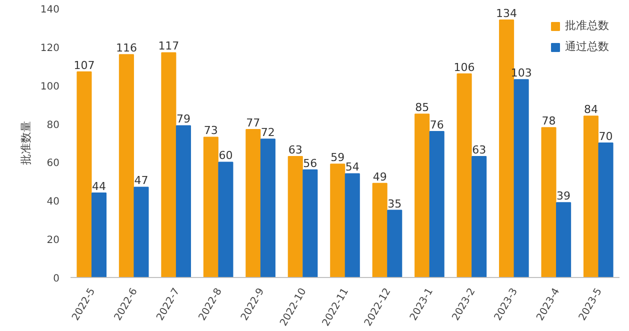  I want to click on y-tick-label: 100, so click(50, 86).